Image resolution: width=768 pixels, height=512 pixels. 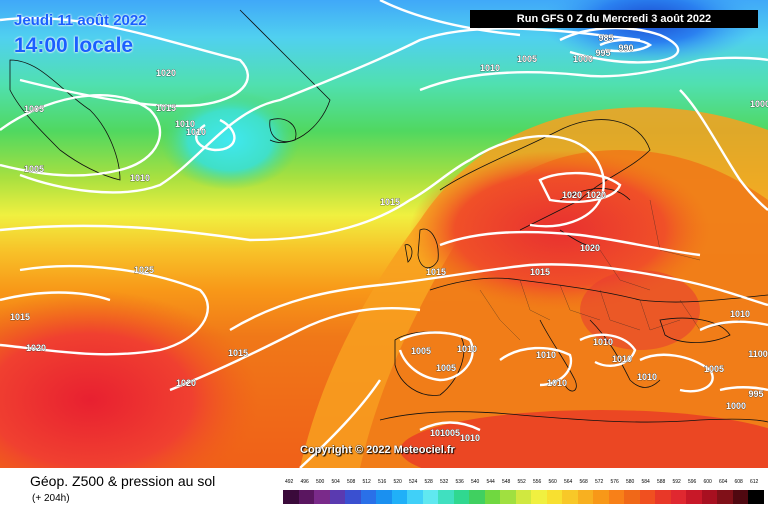 What do you see at coordinates (475, 482) in the screenshot?
I see `legend-tick-label: 540` at bounding box center [475, 482].